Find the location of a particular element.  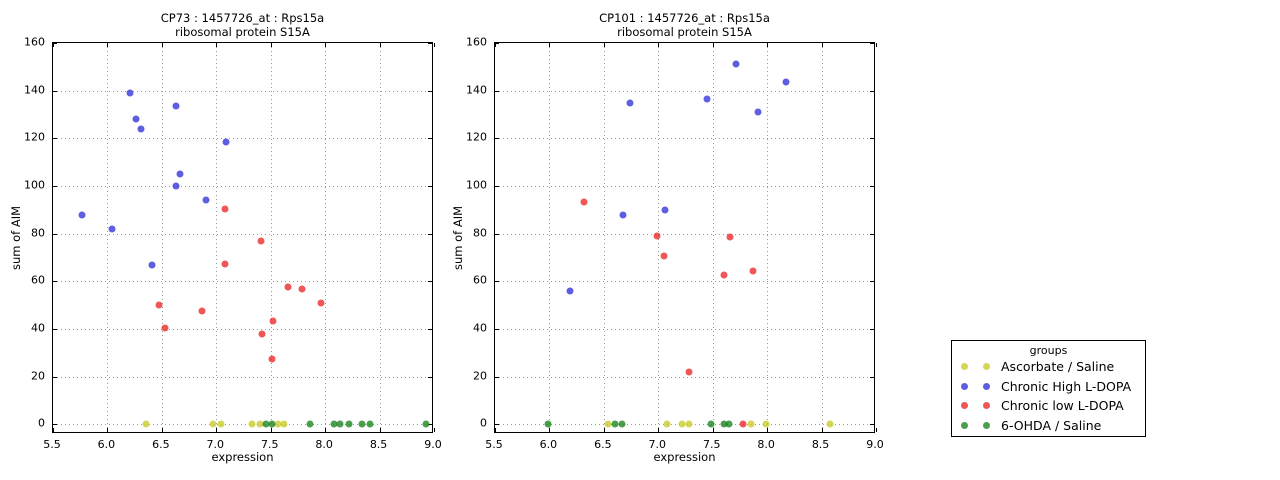

legend-entry: 6-OHDA / Saline is located at coordinates (1048, 426).